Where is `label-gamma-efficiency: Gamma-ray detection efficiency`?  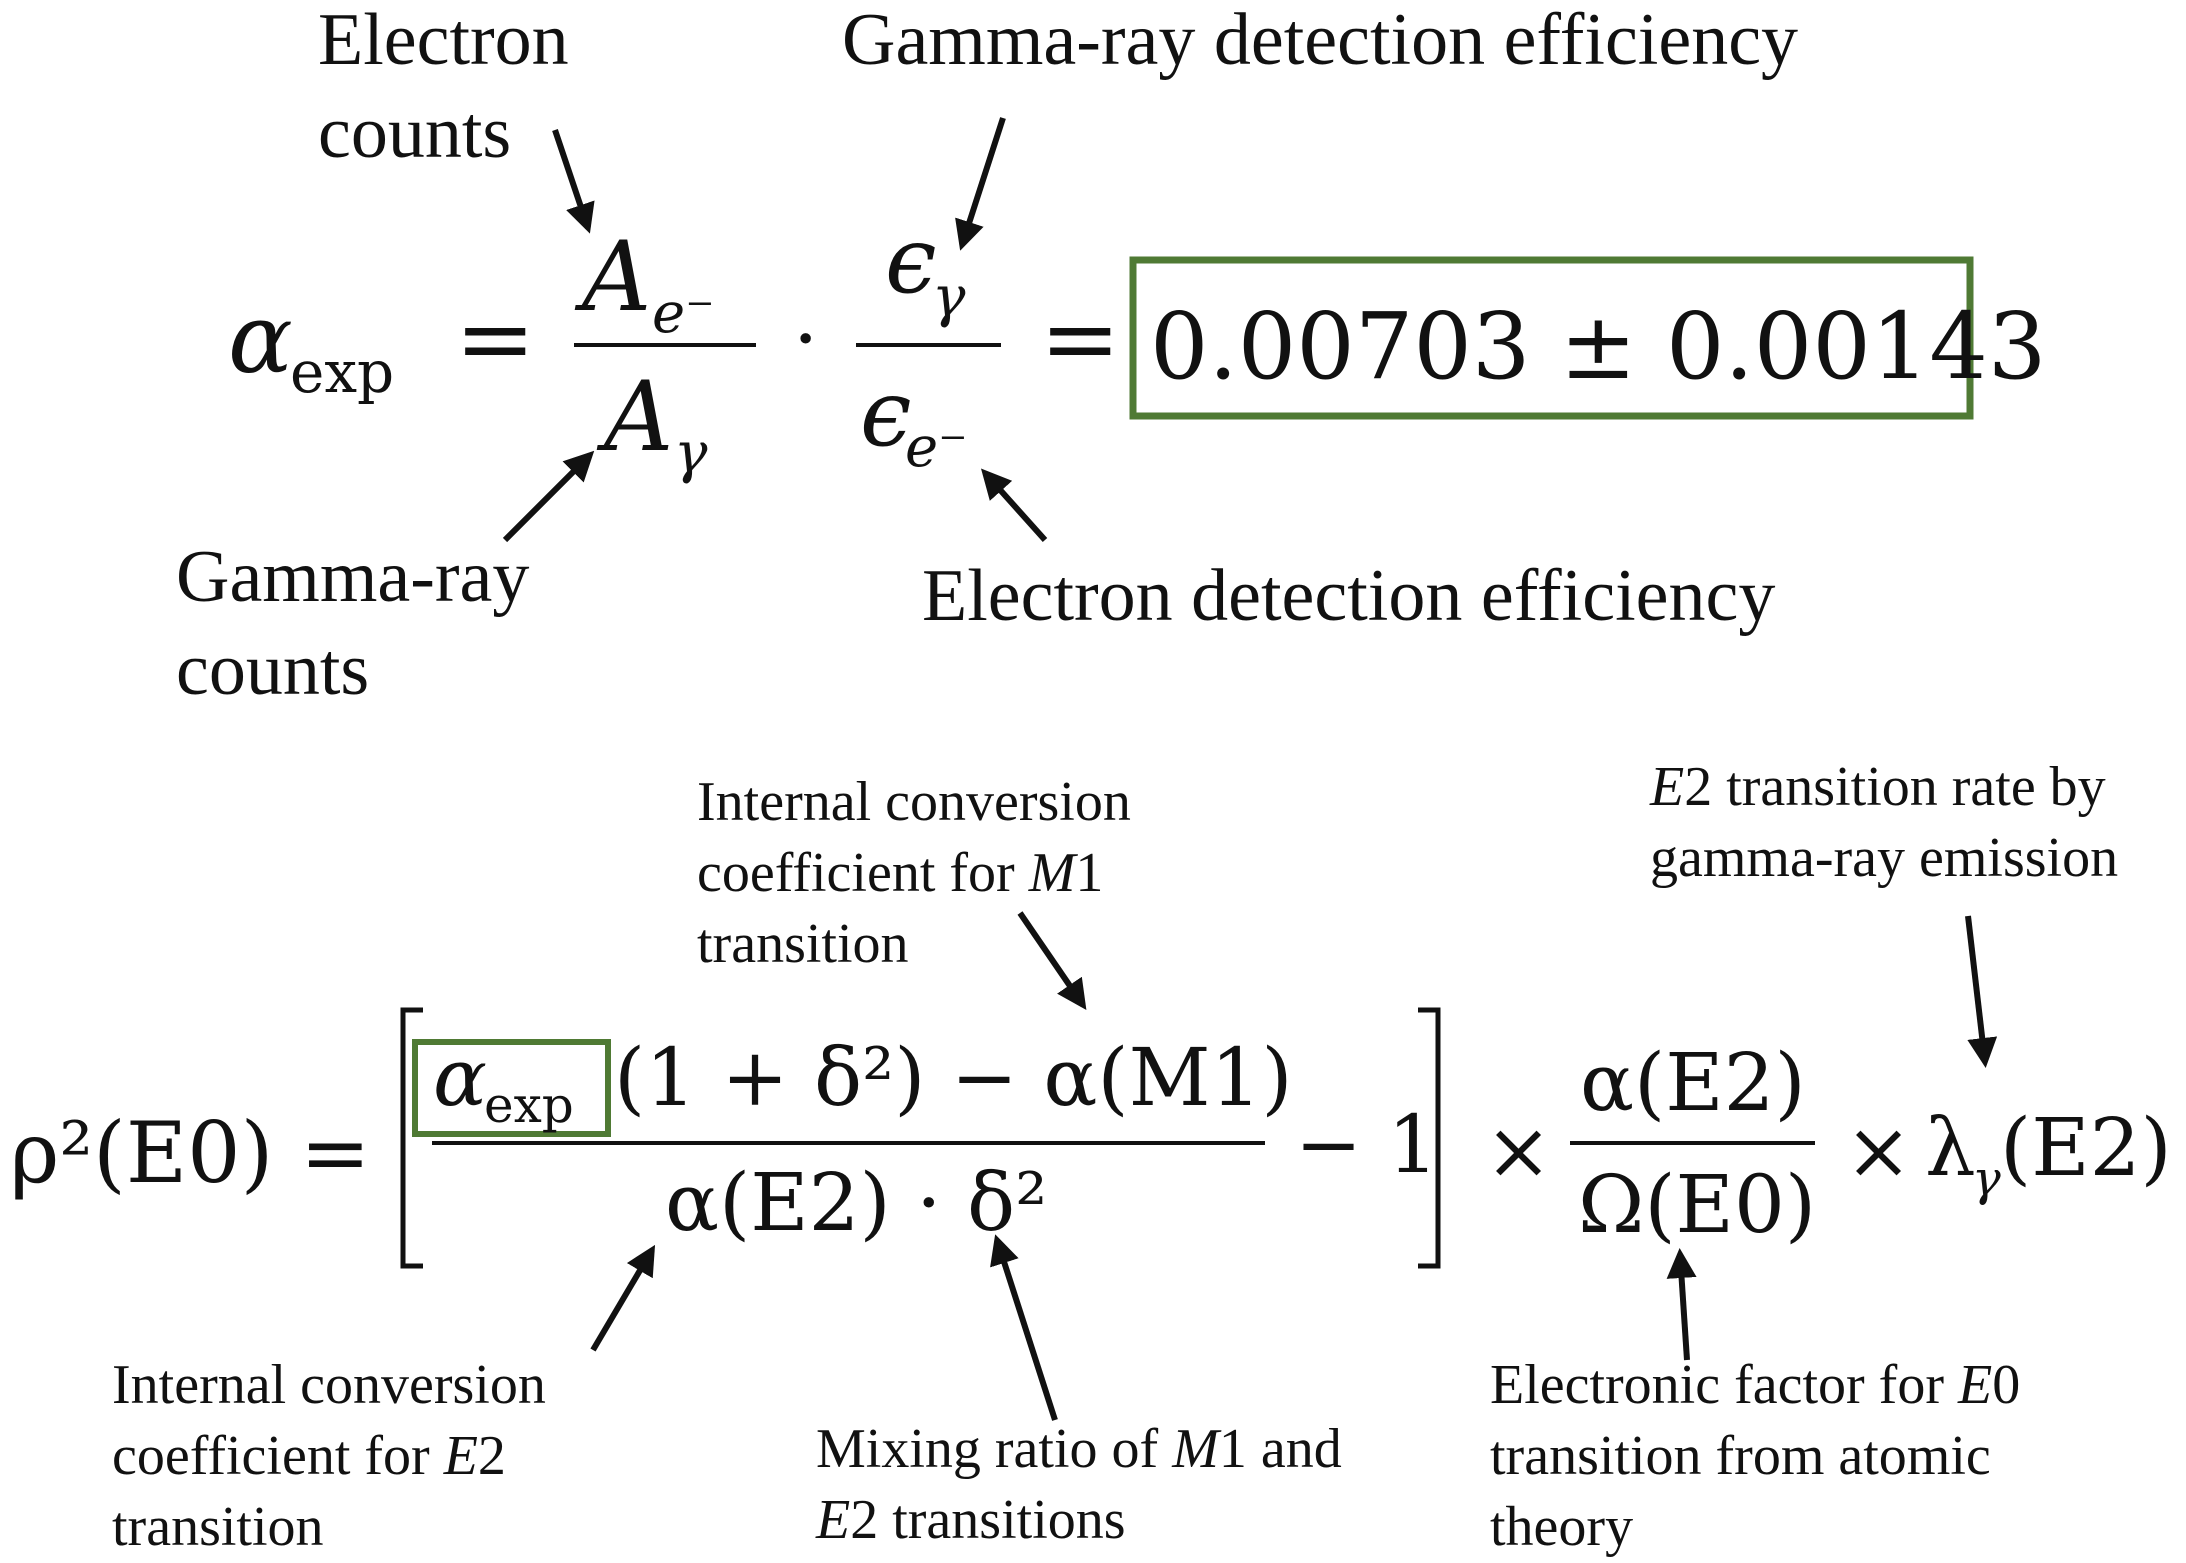
label-gamma-efficiency: Gamma-ray detection efficiency is located at coordinates (1320, 43).